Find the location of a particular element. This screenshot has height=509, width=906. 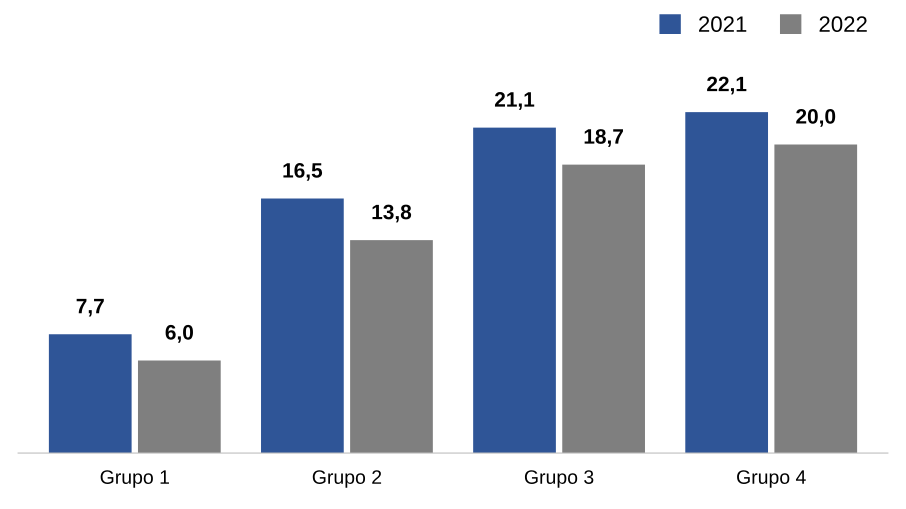

data-label: 13,8 is located at coordinates (392, 213).